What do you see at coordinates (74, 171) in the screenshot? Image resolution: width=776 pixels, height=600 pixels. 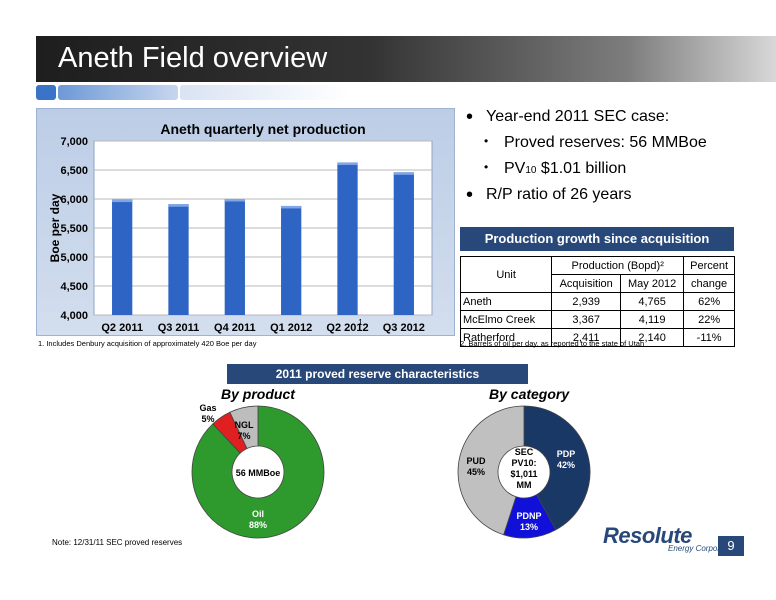 I see `y-tick-label: 6,500` at bounding box center [74, 171].